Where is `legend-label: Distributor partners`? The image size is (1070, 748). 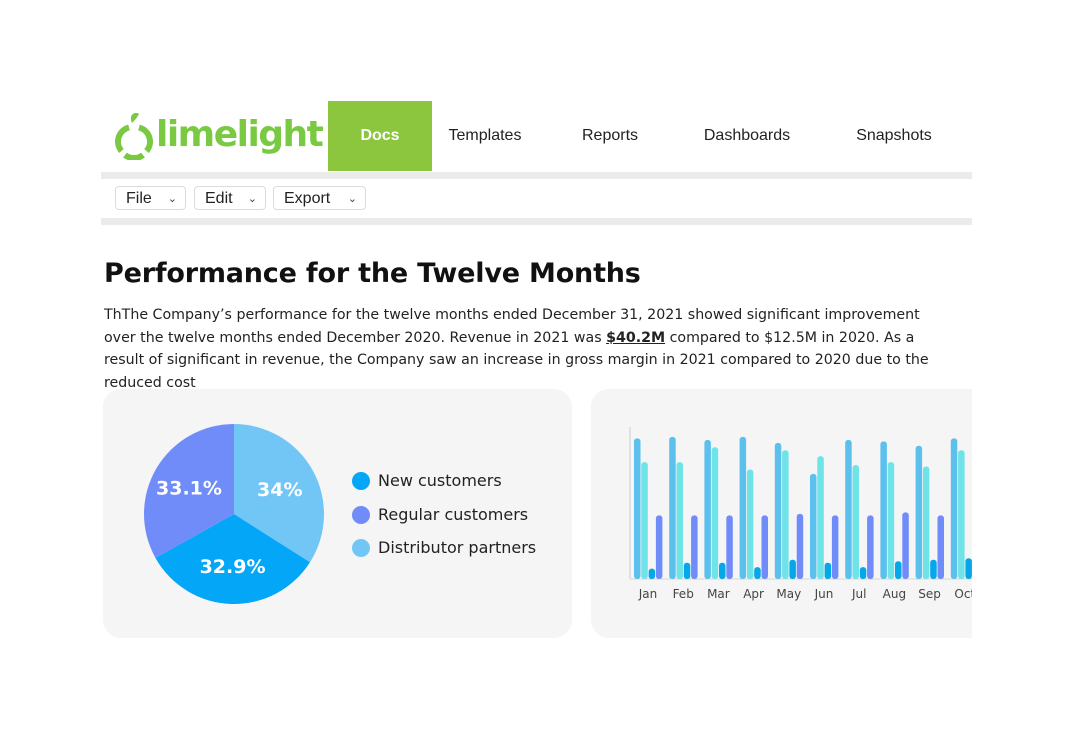
legend-label: Distributor partners is located at coordinates (457, 547).